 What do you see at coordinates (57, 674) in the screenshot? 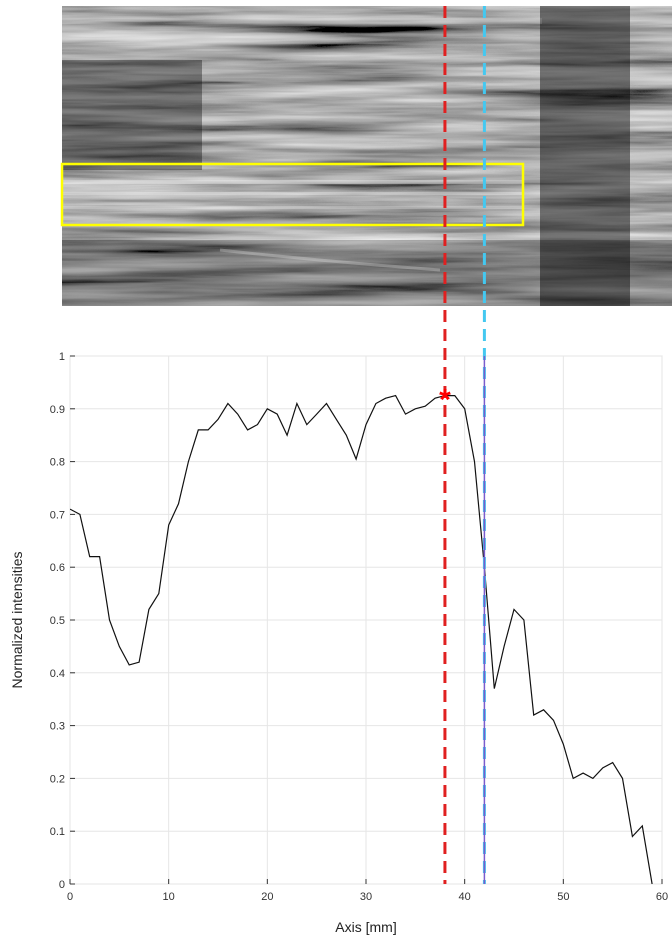
I see `y-tick-label: 0.4` at bounding box center [57, 674].